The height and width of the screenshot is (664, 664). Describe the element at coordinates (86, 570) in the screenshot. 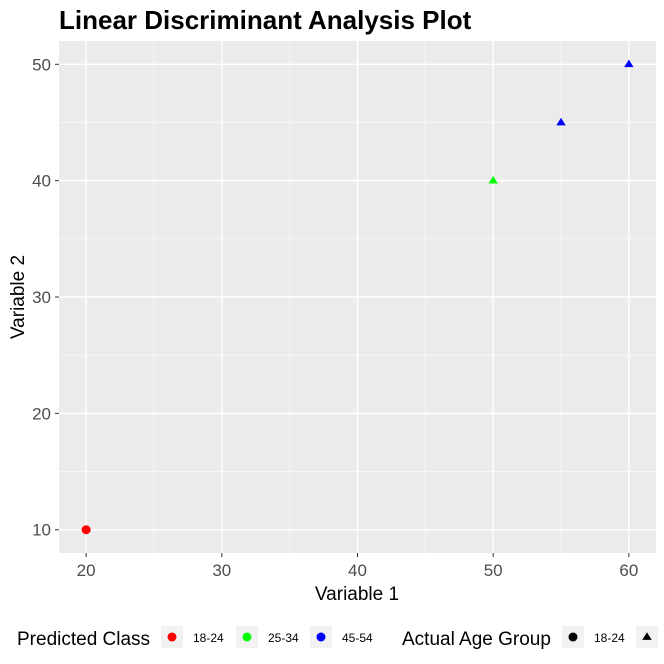

I see `x-tick-label: 20` at that location.